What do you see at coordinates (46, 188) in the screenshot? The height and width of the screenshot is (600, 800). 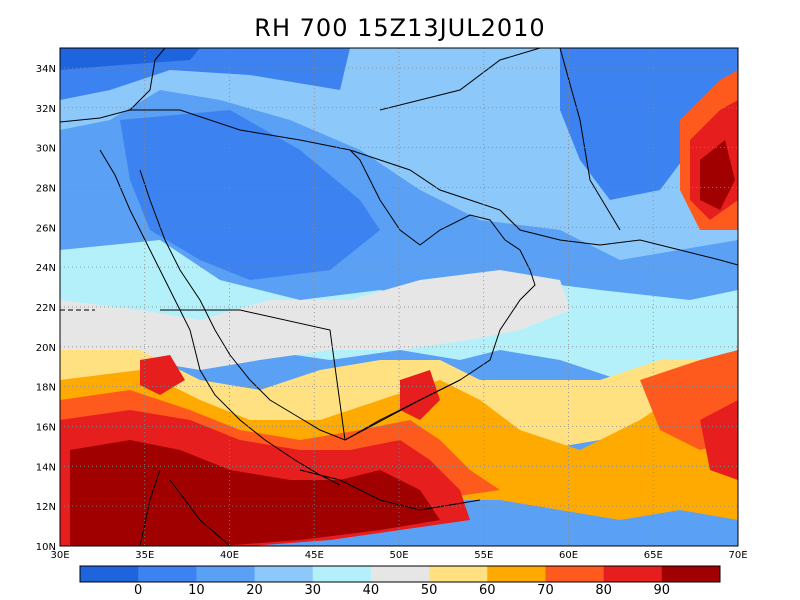 I see `lat-tick-label: 28N` at bounding box center [46, 188].